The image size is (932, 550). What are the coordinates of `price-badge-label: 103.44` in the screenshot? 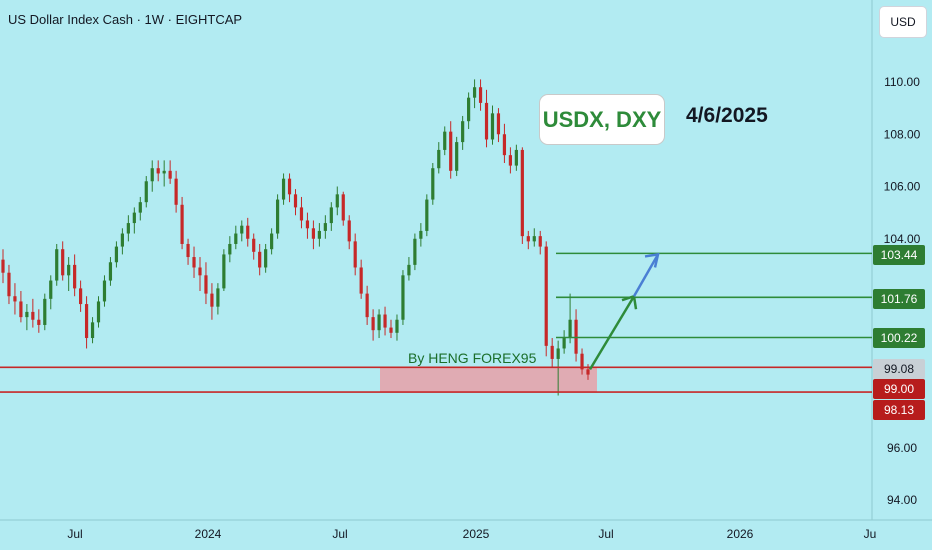 It's located at (899, 255).